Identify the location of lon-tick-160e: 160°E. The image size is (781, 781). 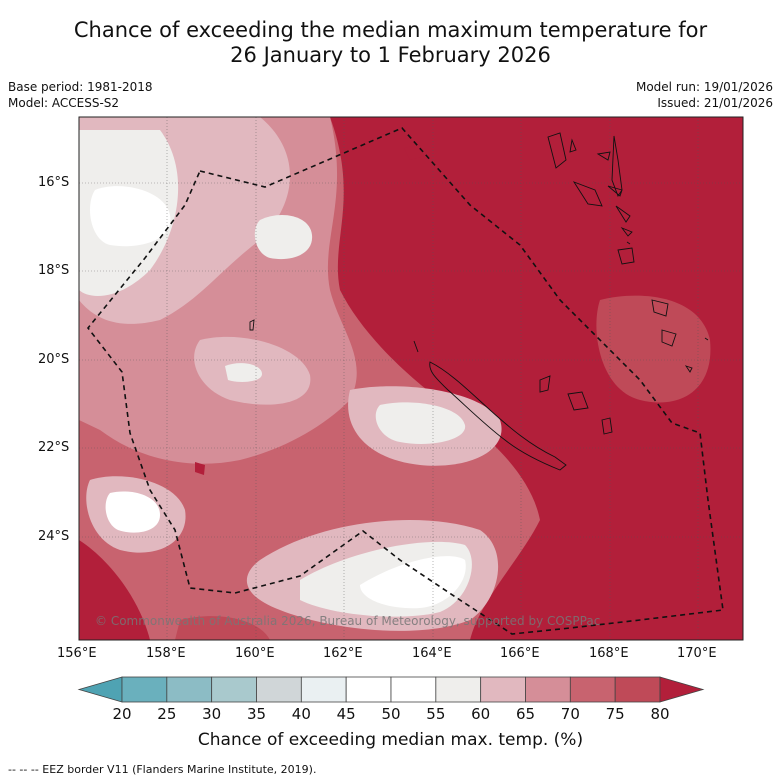
(255, 653).